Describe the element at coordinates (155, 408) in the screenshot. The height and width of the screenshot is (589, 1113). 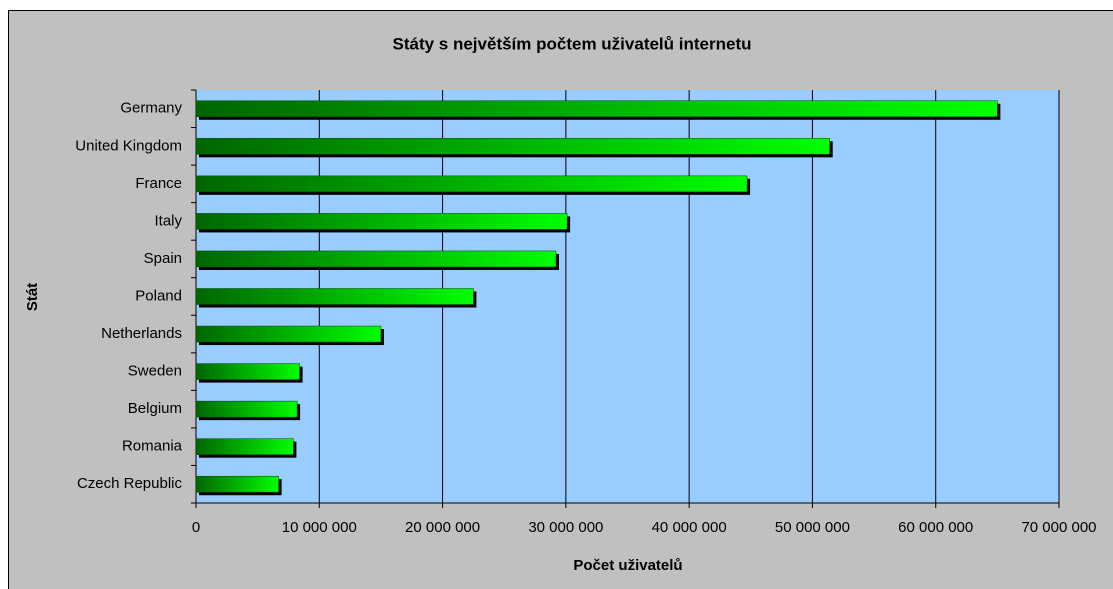
I see `y-tick-label: Belgium` at that location.